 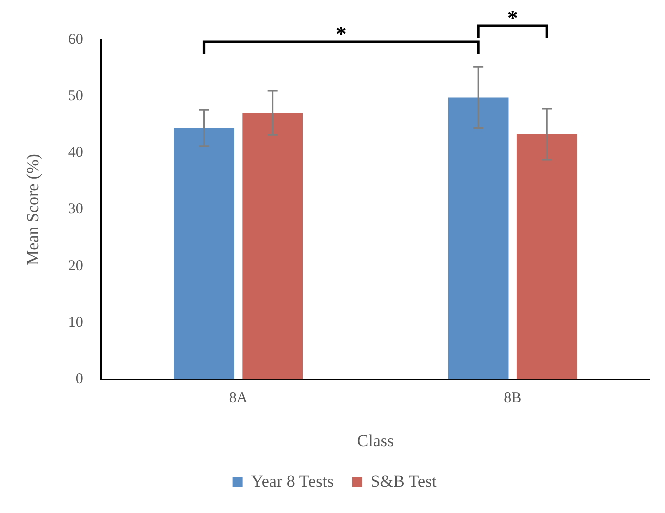 What do you see at coordinates (76, 210) in the screenshot?
I see `y-tick-label: 30` at bounding box center [76, 210].